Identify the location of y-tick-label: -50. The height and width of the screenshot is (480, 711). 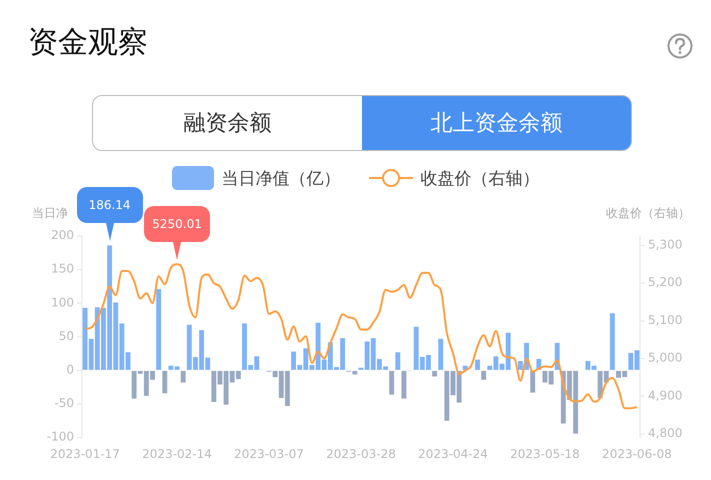
(64, 403).